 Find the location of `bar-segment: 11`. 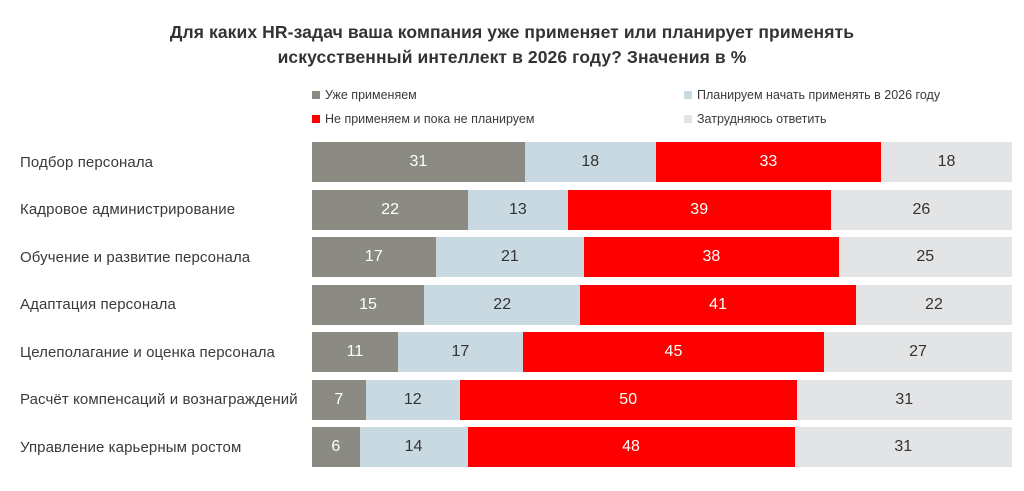

bar-segment: 11 is located at coordinates (355, 352).